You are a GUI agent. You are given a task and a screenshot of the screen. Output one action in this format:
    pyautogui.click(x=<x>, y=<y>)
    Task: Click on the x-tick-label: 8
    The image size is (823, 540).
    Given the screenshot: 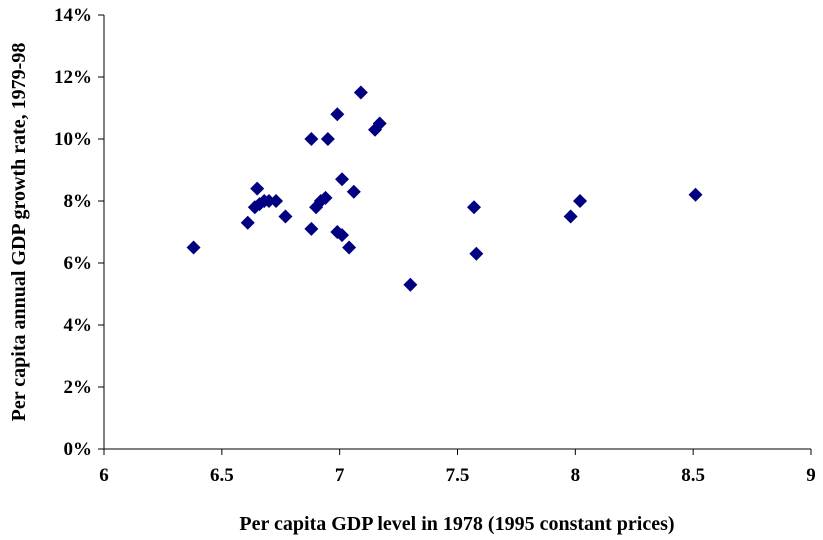 What is the action you would take?
    pyautogui.click(x=576, y=475)
    